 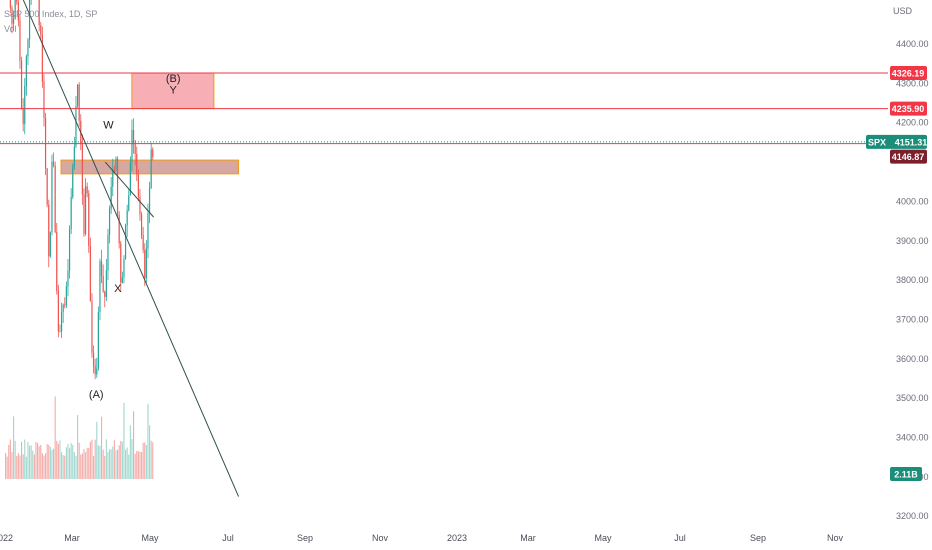 I want to click on price-tick-label: 4200.00, so click(x=912, y=123).